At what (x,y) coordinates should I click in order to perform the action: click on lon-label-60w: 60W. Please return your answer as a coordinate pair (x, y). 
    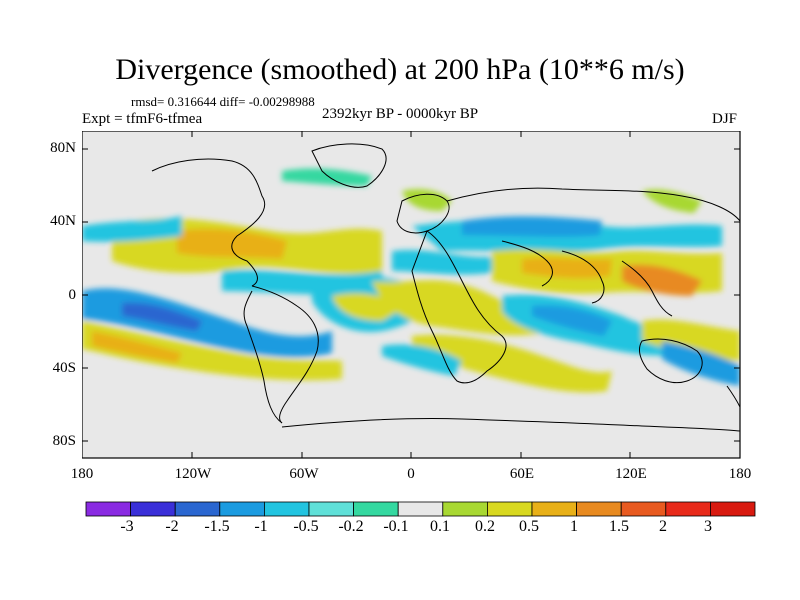
    Looking at the image, I should click on (304, 474).